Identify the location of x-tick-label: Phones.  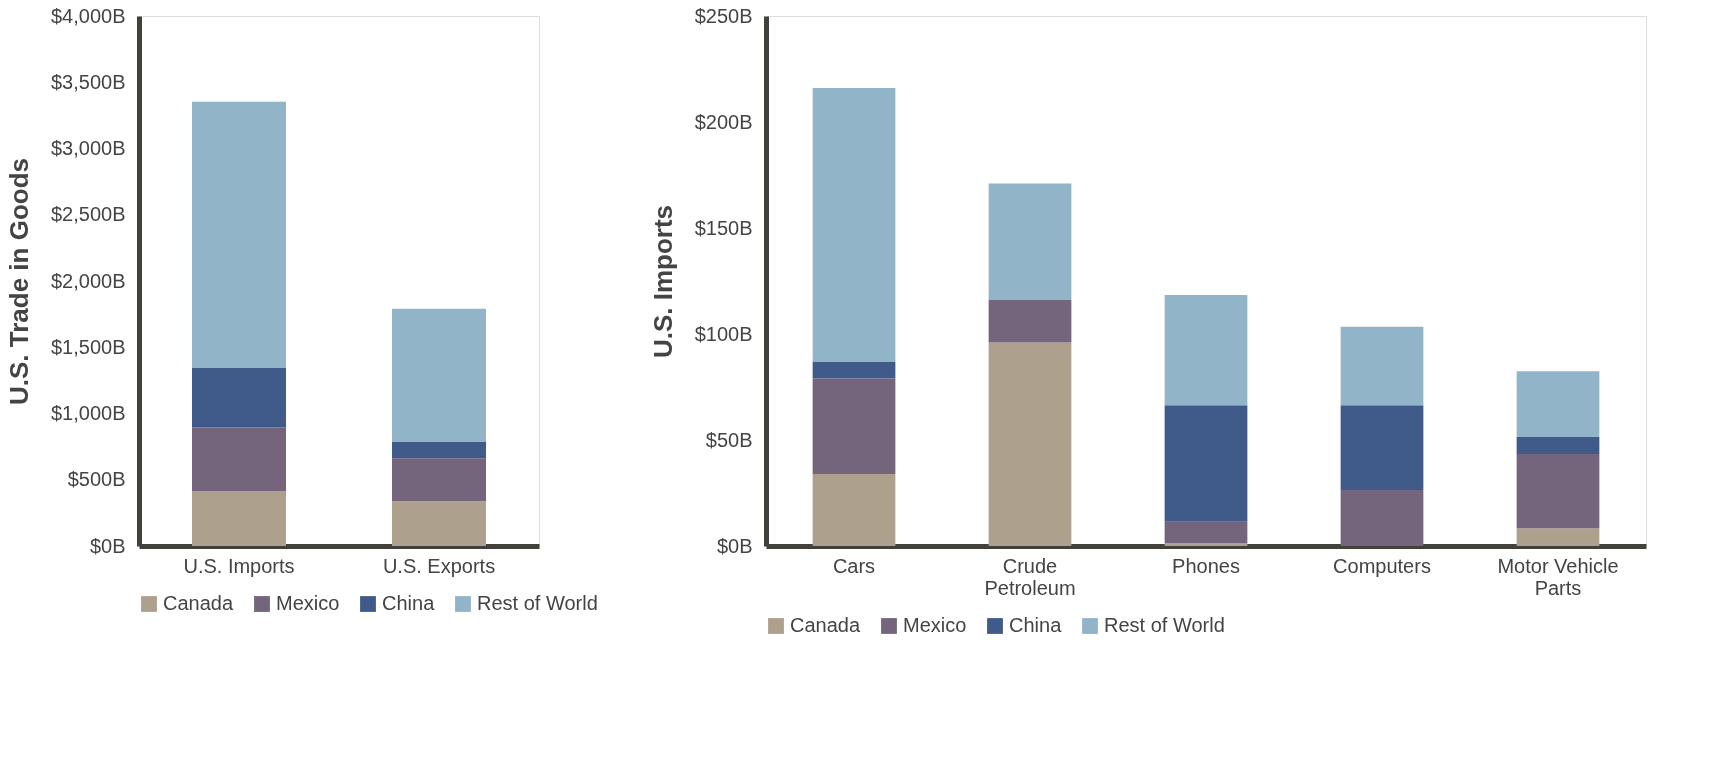
(1206, 565).